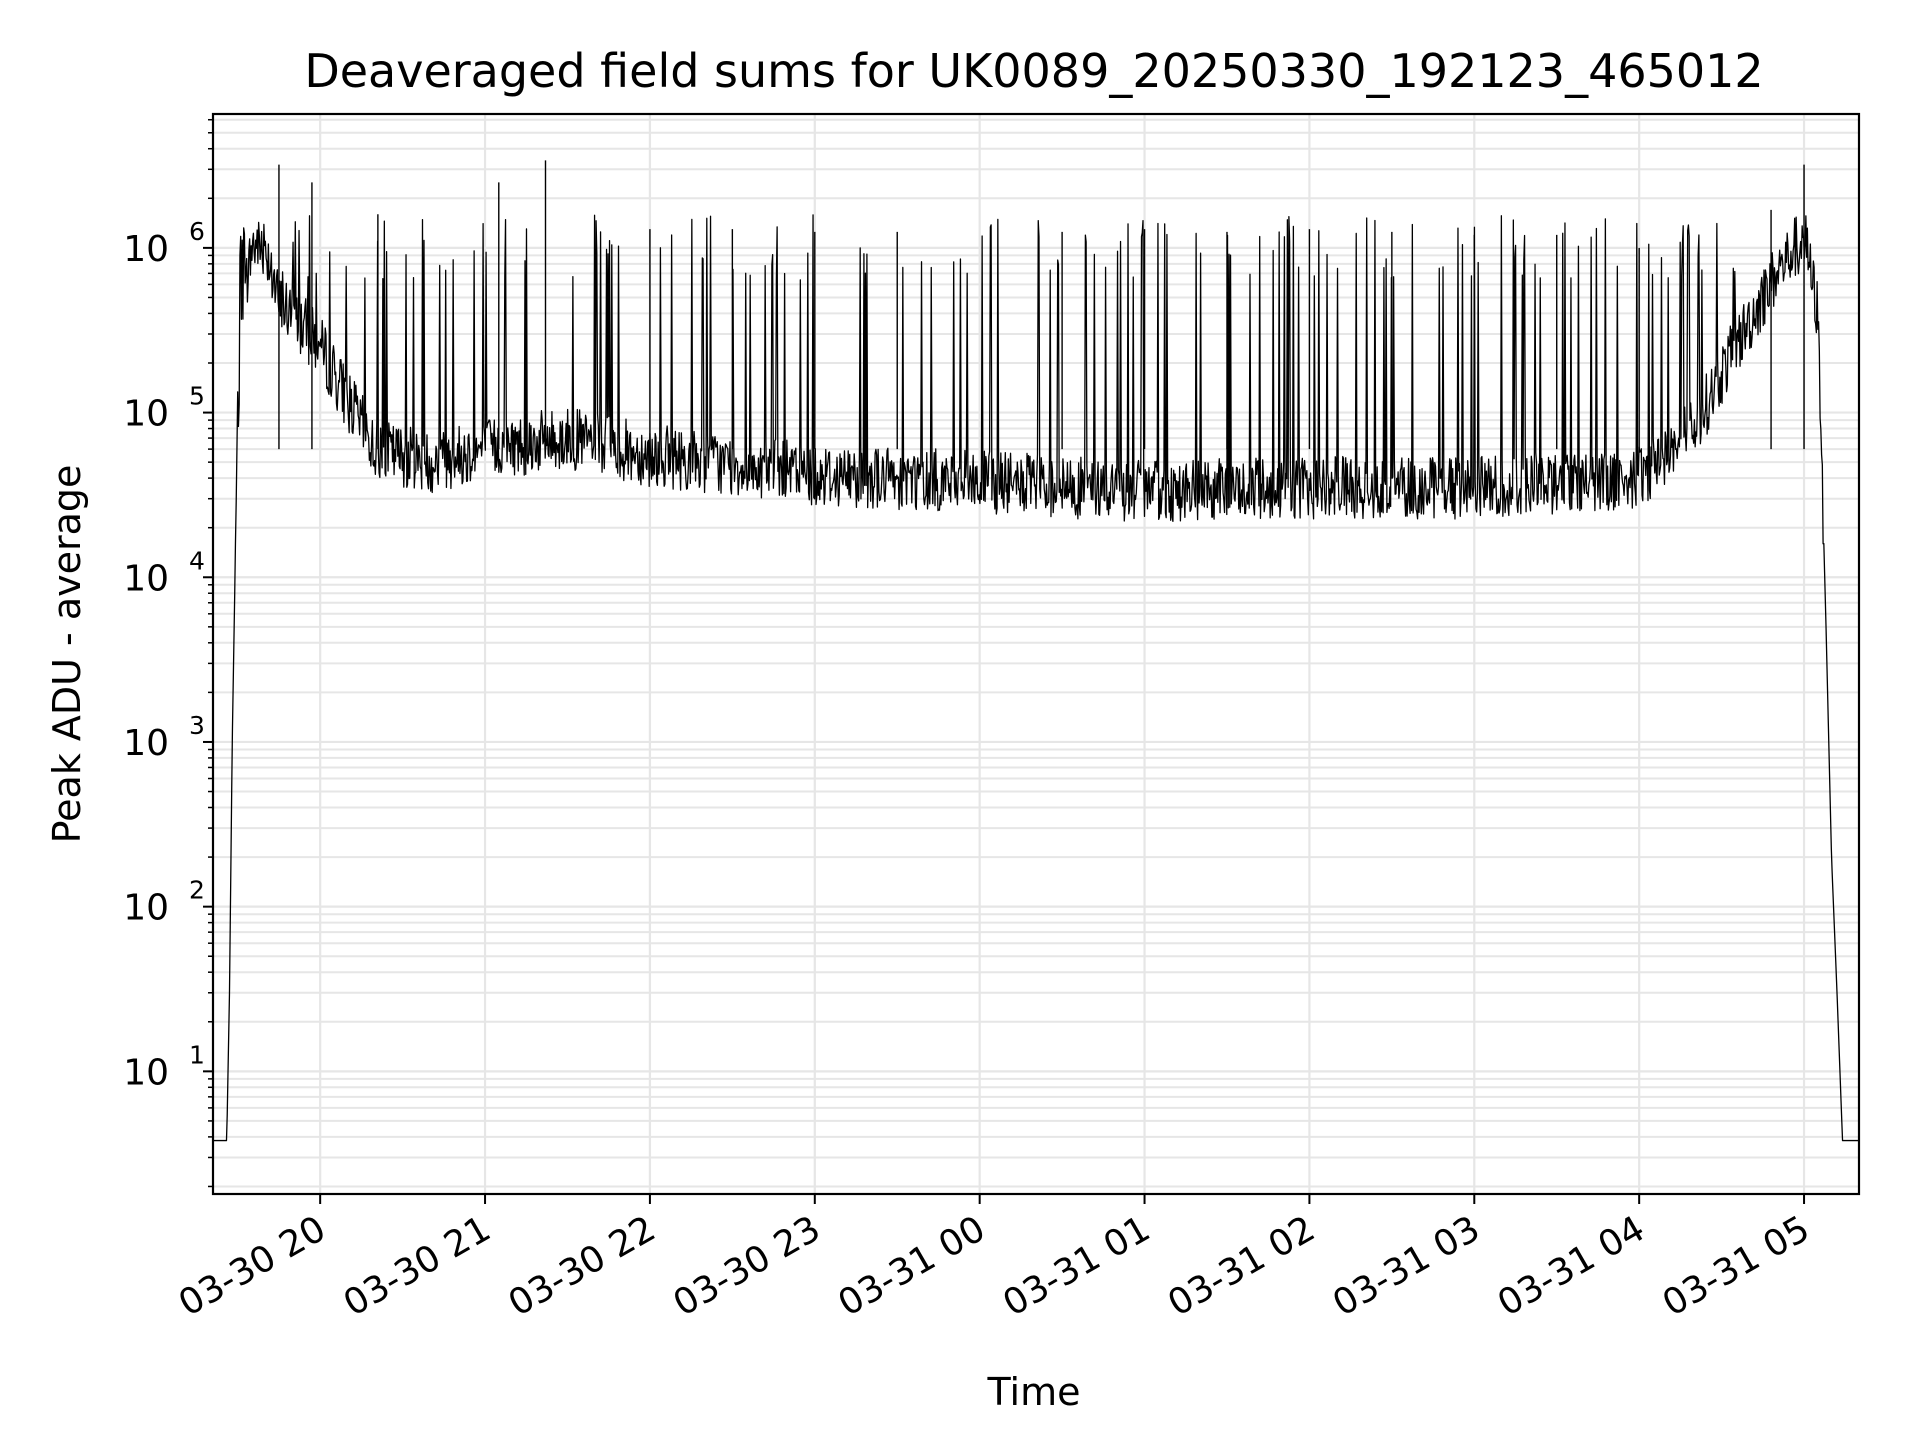 The width and height of the screenshot is (1920, 1440). What do you see at coordinates (197, 396) in the screenshot?
I see `y-tick-exponent: 5` at bounding box center [197, 396].